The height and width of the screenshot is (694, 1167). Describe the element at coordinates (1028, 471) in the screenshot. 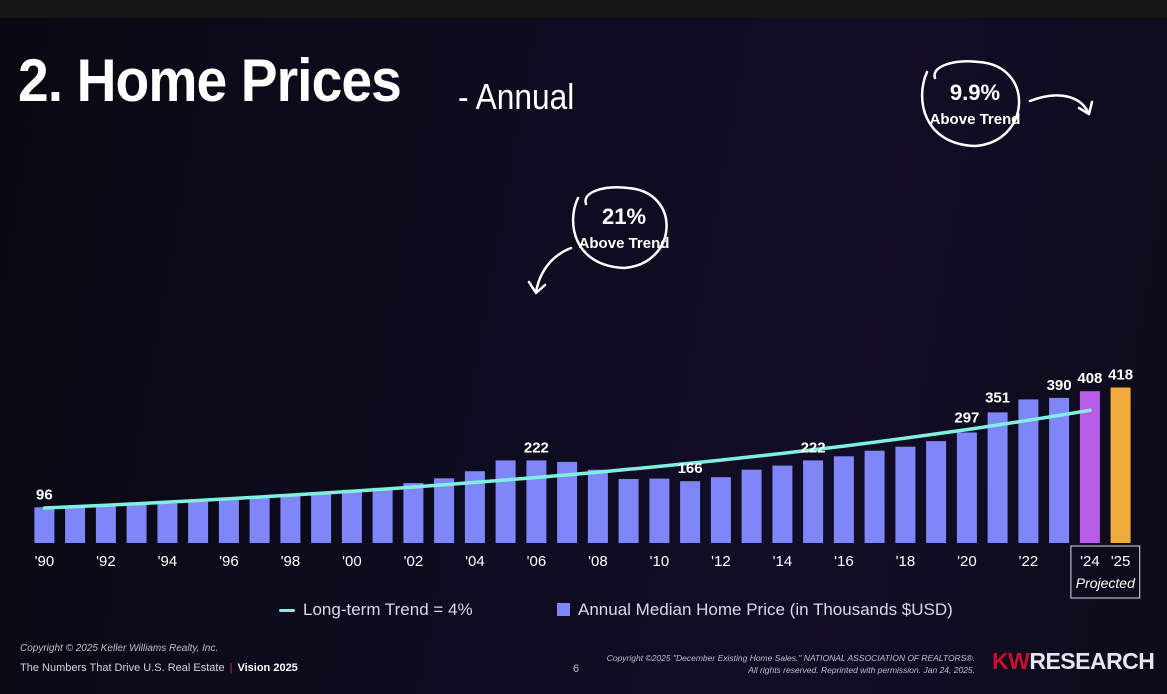

I see `bar-2022` at that location.